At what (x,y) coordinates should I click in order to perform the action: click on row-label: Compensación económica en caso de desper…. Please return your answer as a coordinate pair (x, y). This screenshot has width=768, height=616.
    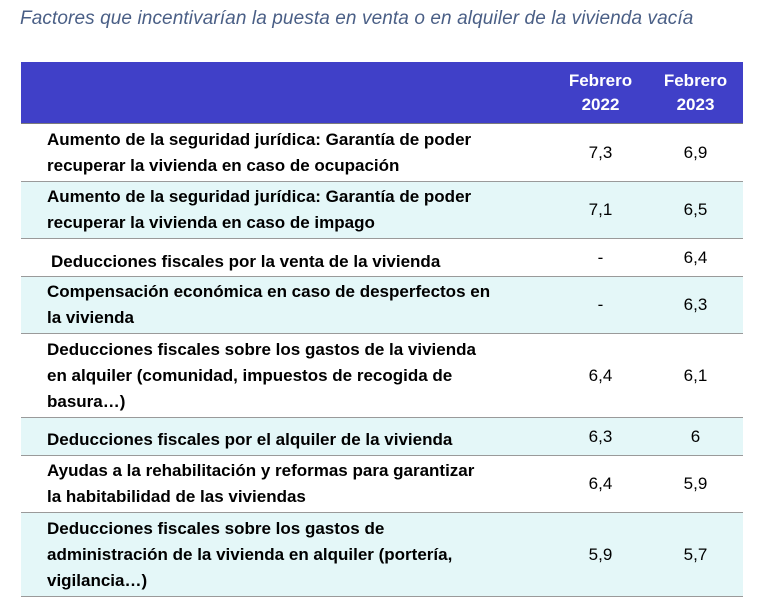
    Looking at the image, I should click on (287, 305).